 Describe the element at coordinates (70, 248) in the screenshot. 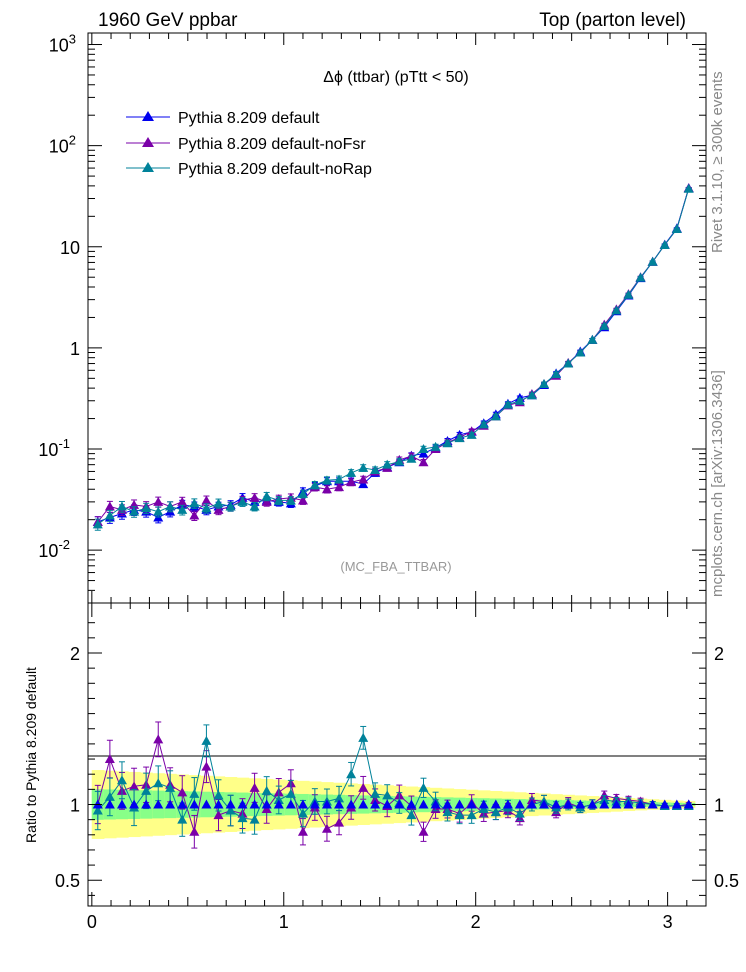

I see `y-tick-label: 10` at that location.